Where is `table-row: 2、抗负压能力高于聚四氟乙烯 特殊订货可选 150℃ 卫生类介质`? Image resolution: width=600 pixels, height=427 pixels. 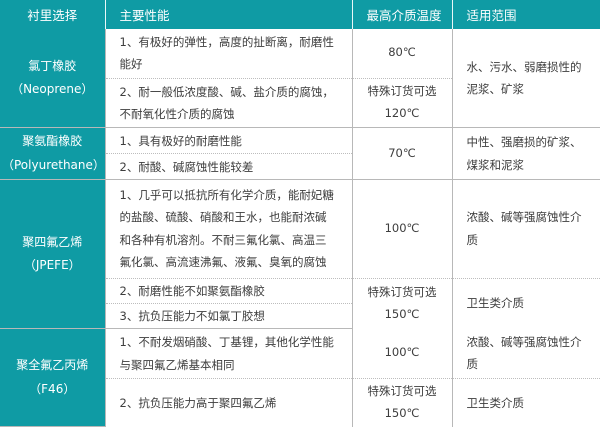
table-row: 2、抗负压能力高于聚四氟乙烯 特殊订货可选 150℃ 卫生类介质 is located at coordinates (300, 402).